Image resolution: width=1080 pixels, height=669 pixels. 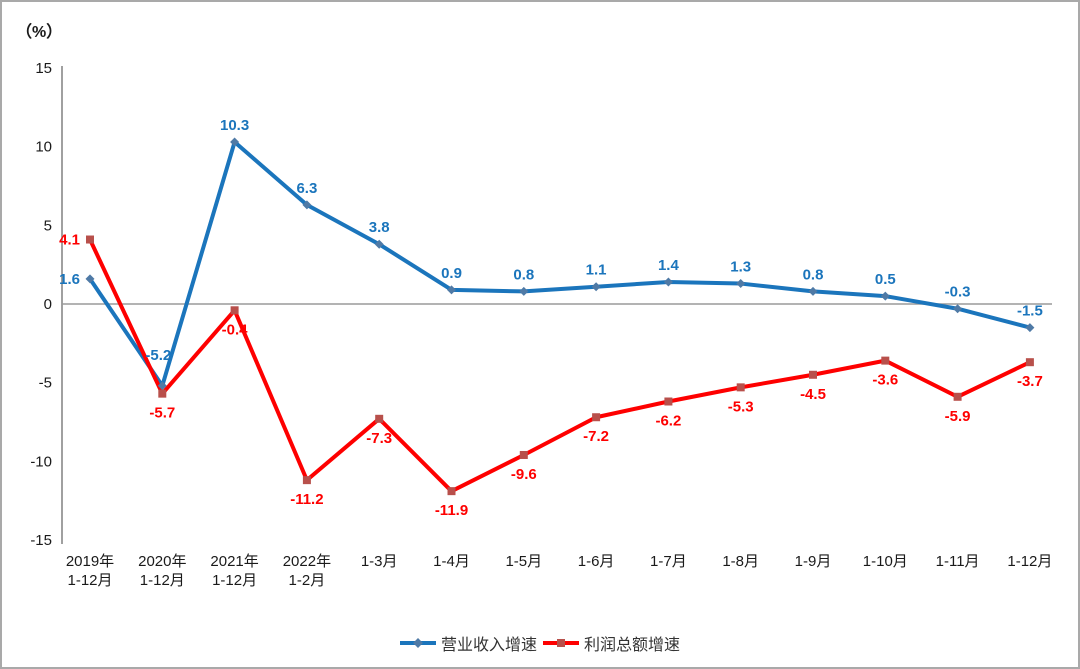 I want to click on blue-line-sample-icon, so click(x=417, y=643).